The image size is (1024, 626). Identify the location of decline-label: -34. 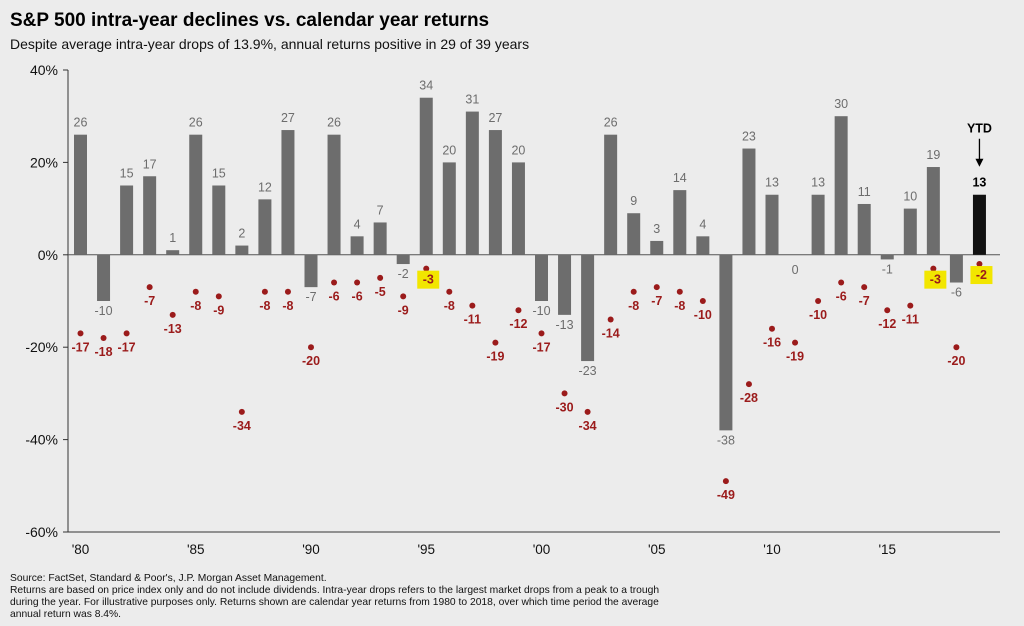
(588, 426).